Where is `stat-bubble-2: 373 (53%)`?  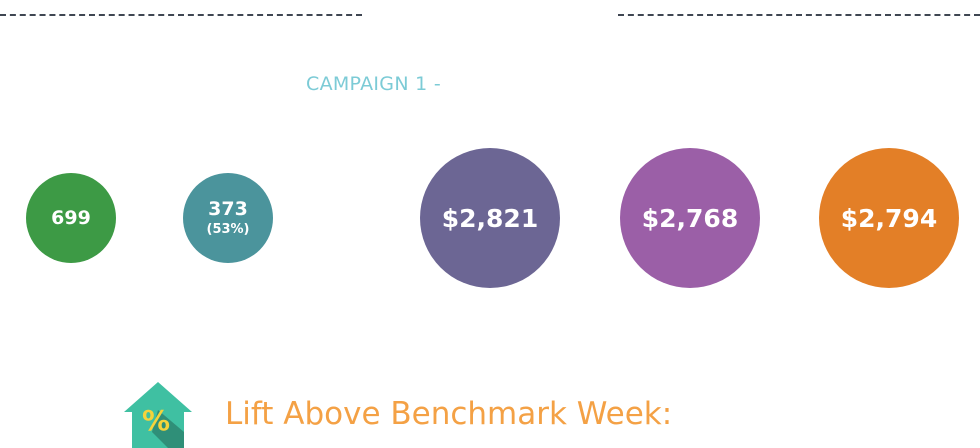
stat-bubble-2: 373 (53%) is located at coordinates (228, 218).